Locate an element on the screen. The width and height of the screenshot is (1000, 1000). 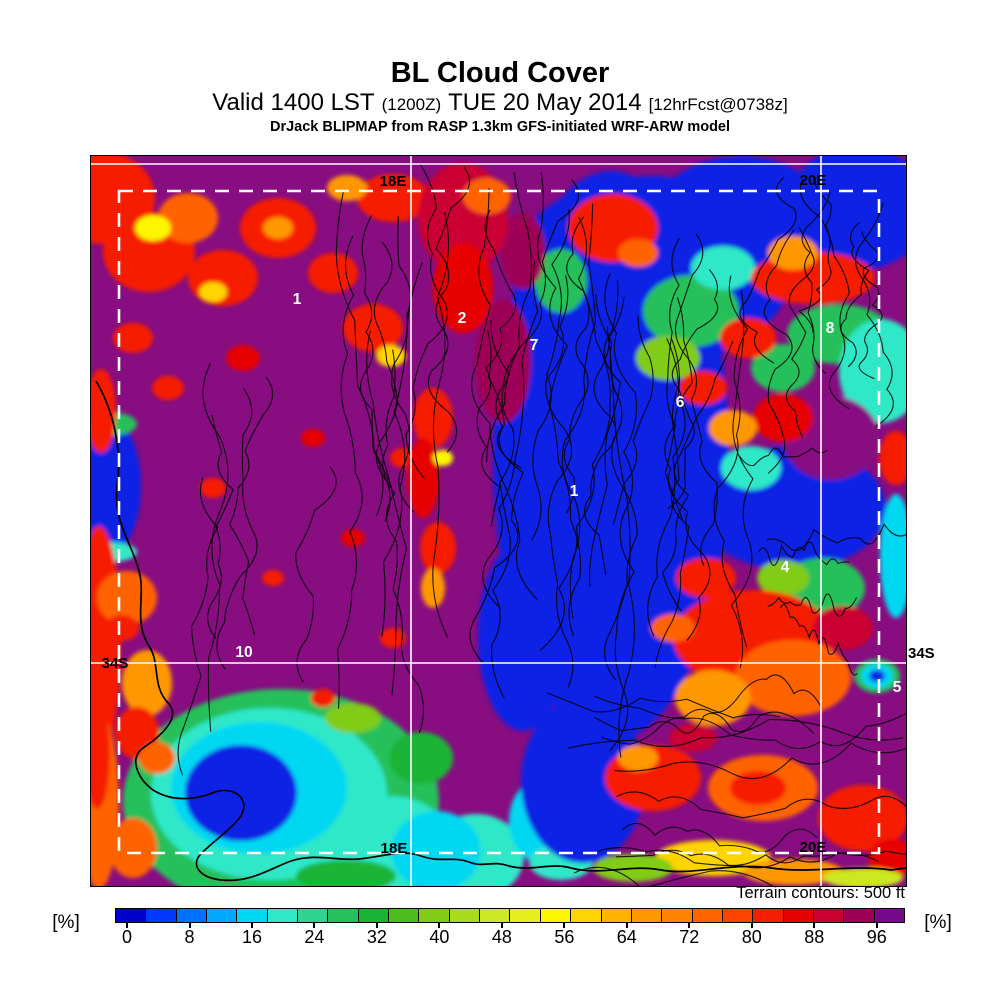
colorbar-tick-label: 80 is located at coordinates (751, 937).